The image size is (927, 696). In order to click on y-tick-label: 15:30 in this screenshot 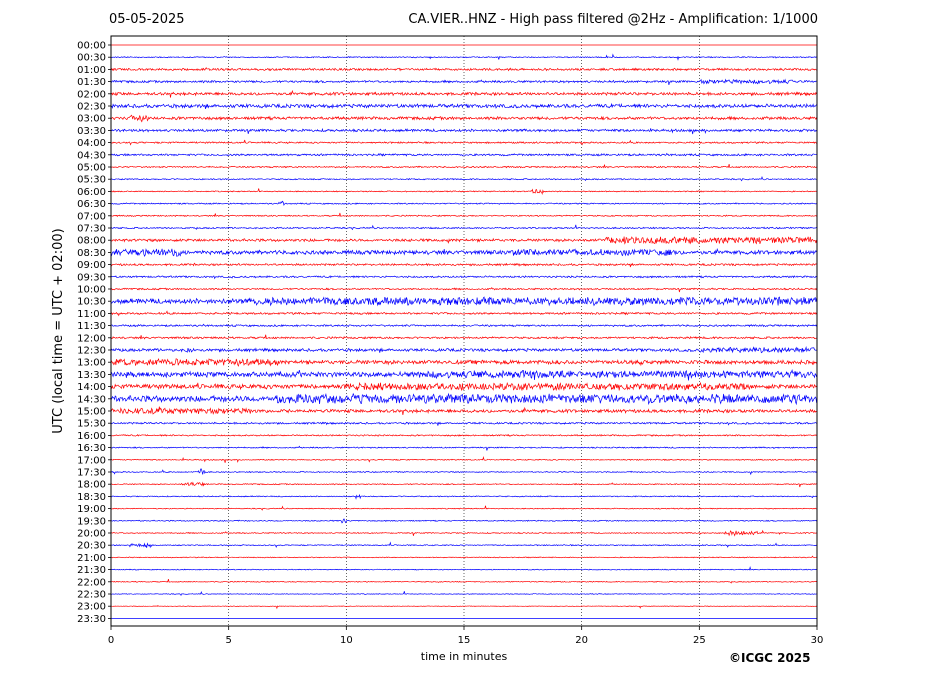, I will do `click(91, 424)`.